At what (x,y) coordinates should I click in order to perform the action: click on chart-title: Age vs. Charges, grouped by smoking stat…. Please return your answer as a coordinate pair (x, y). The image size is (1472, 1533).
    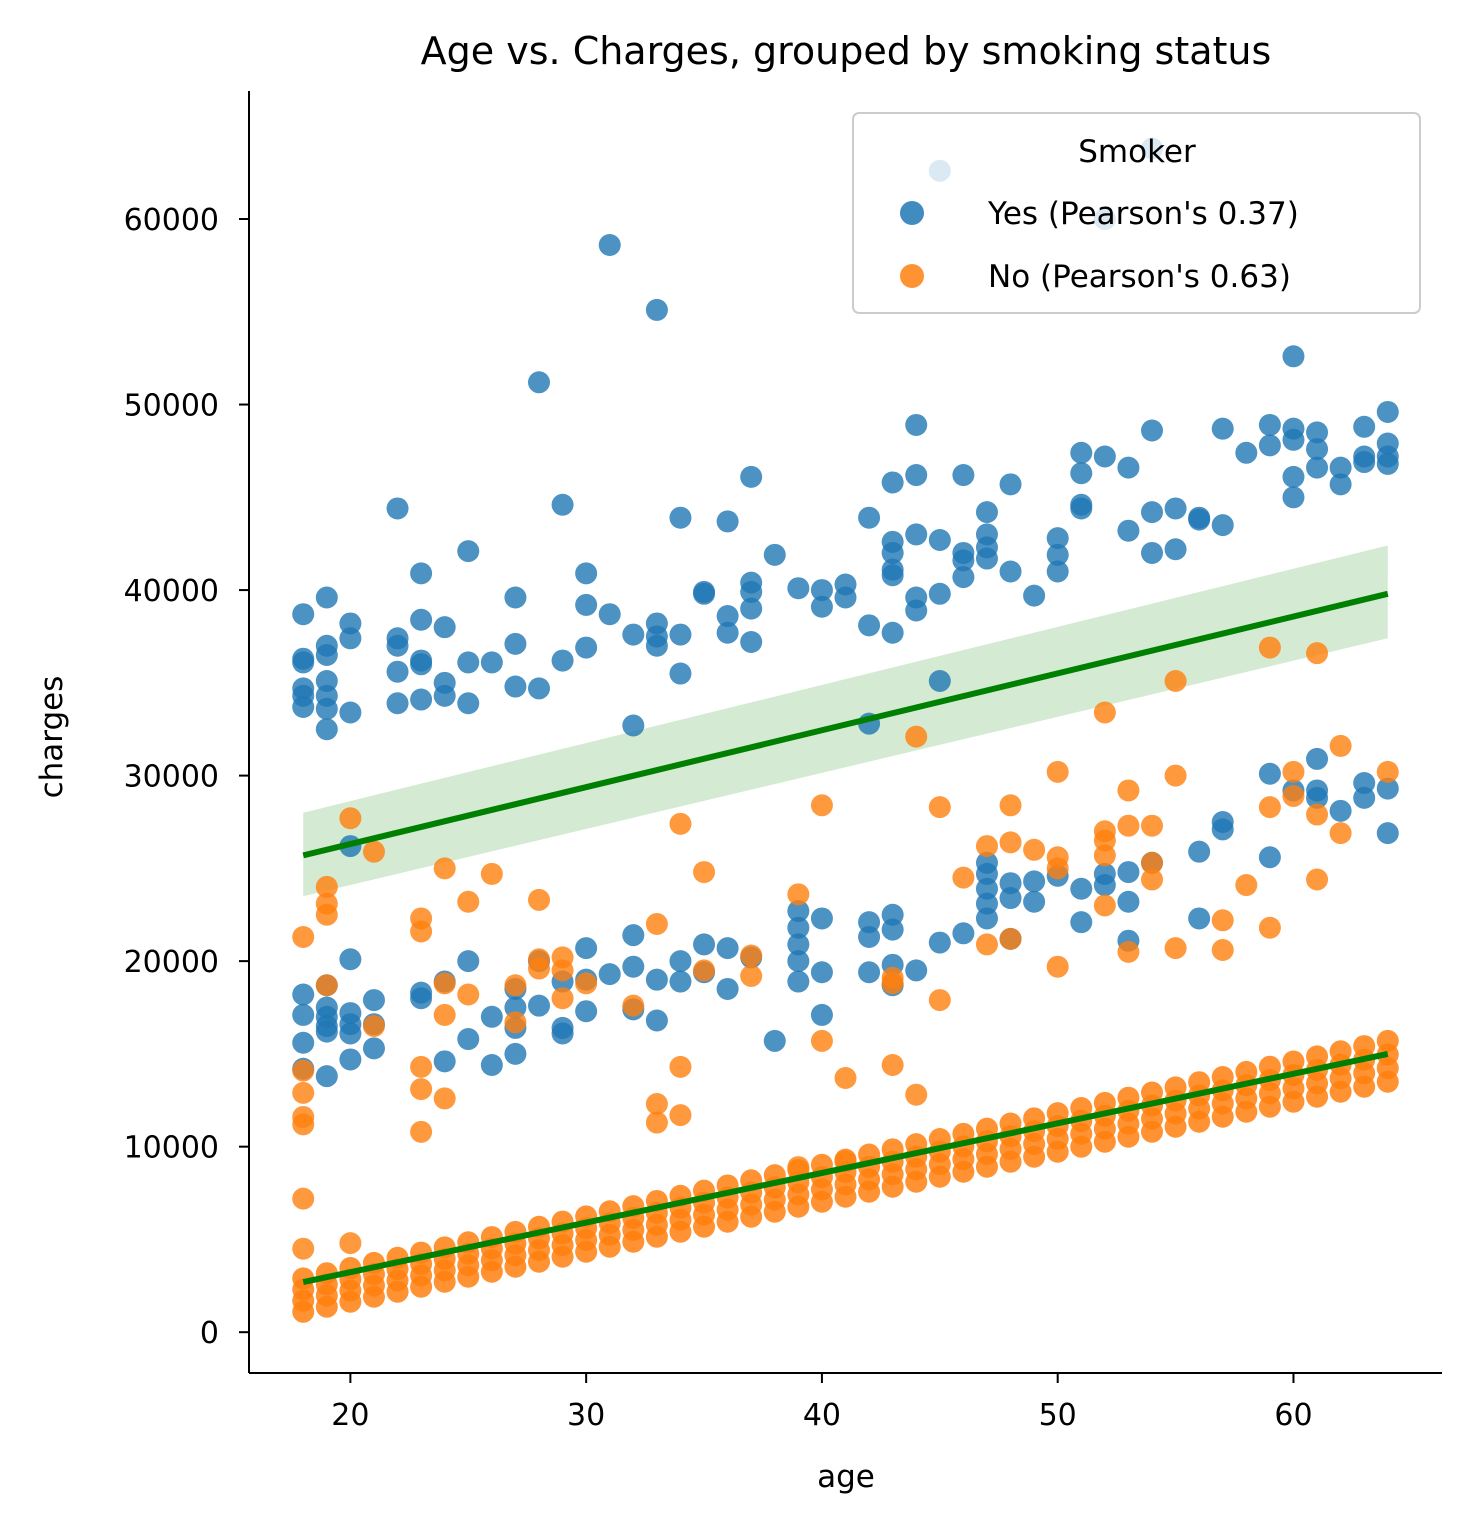
    Looking at the image, I should click on (846, 51).